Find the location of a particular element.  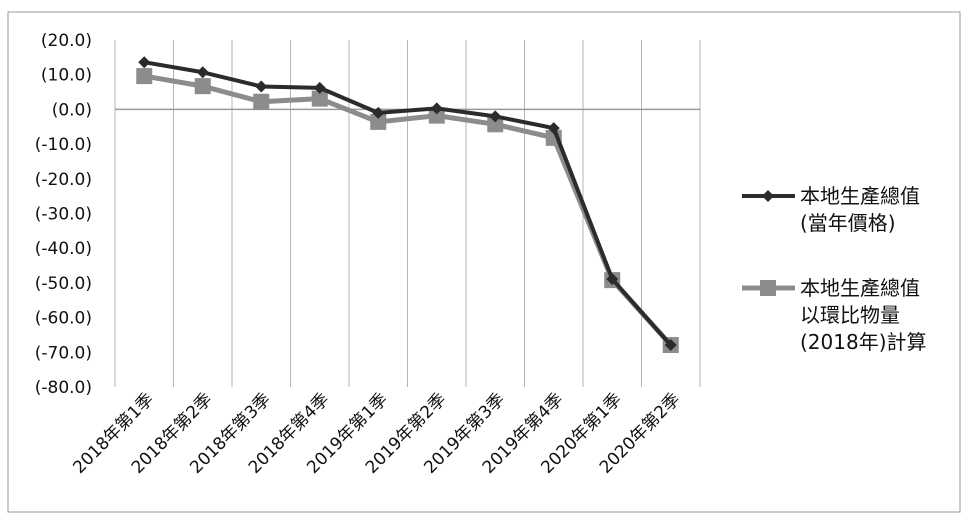

y-tick-label: (0.0) is located at coordinates (72, 110).